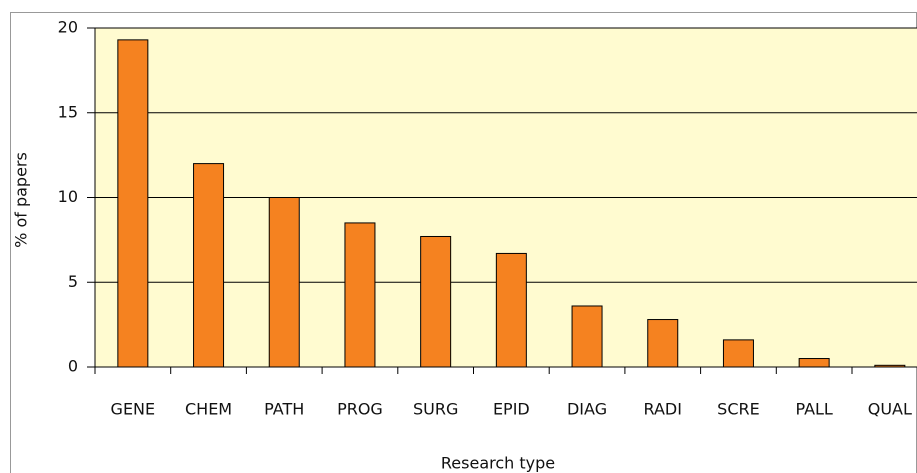 This screenshot has height=473, width=917. I want to click on y-tick-label: 15, so click(68, 111).